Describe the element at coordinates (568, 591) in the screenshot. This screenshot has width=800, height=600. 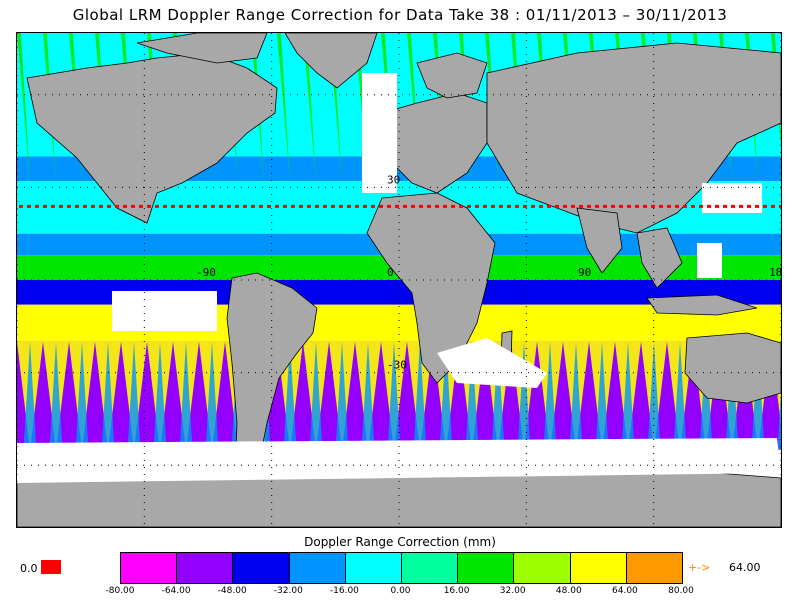
I see `colorbar-tick-label: 48.00` at that location.